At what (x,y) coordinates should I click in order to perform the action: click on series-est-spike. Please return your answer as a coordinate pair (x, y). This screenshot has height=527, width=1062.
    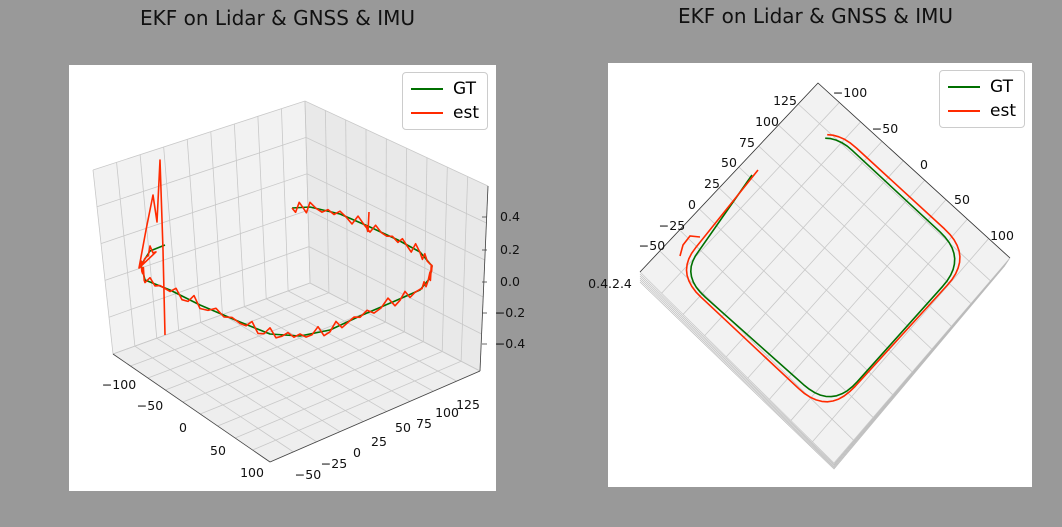
    Looking at the image, I should click on (367, 222).